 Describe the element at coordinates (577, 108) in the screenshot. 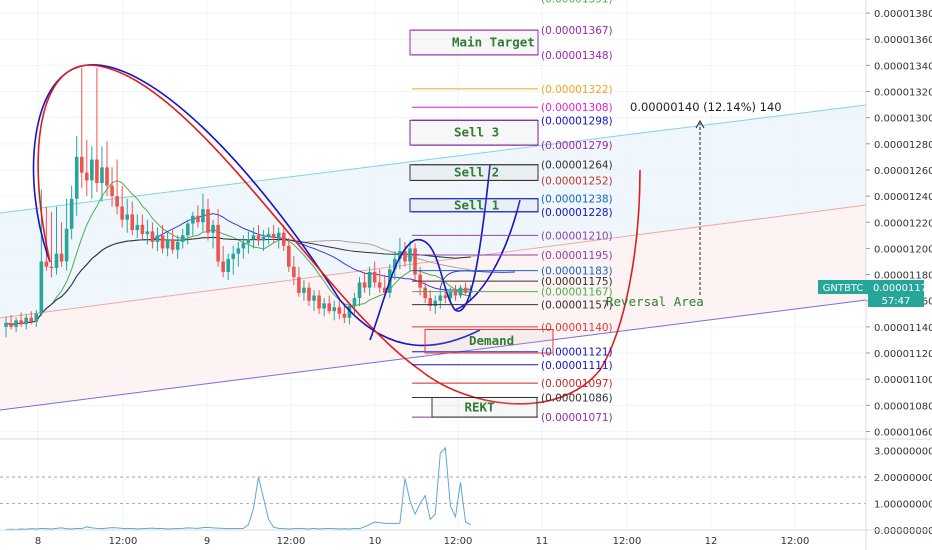

I see `price-level-label: (0.00001308)` at that location.